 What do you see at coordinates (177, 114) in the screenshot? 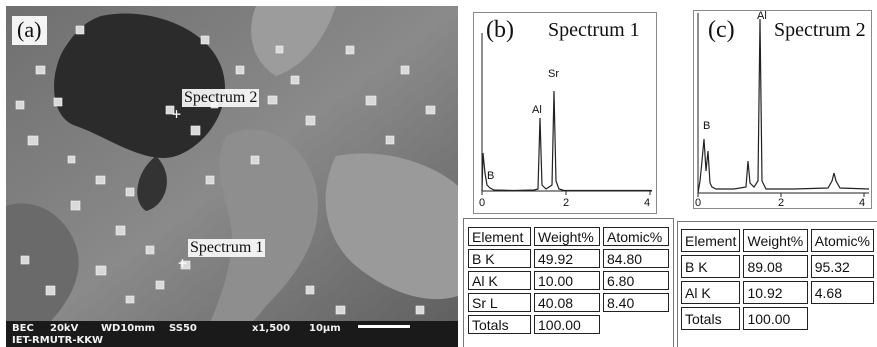
I see `spectrum2-crosshair-icon: +` at bounding box center [177, 114].